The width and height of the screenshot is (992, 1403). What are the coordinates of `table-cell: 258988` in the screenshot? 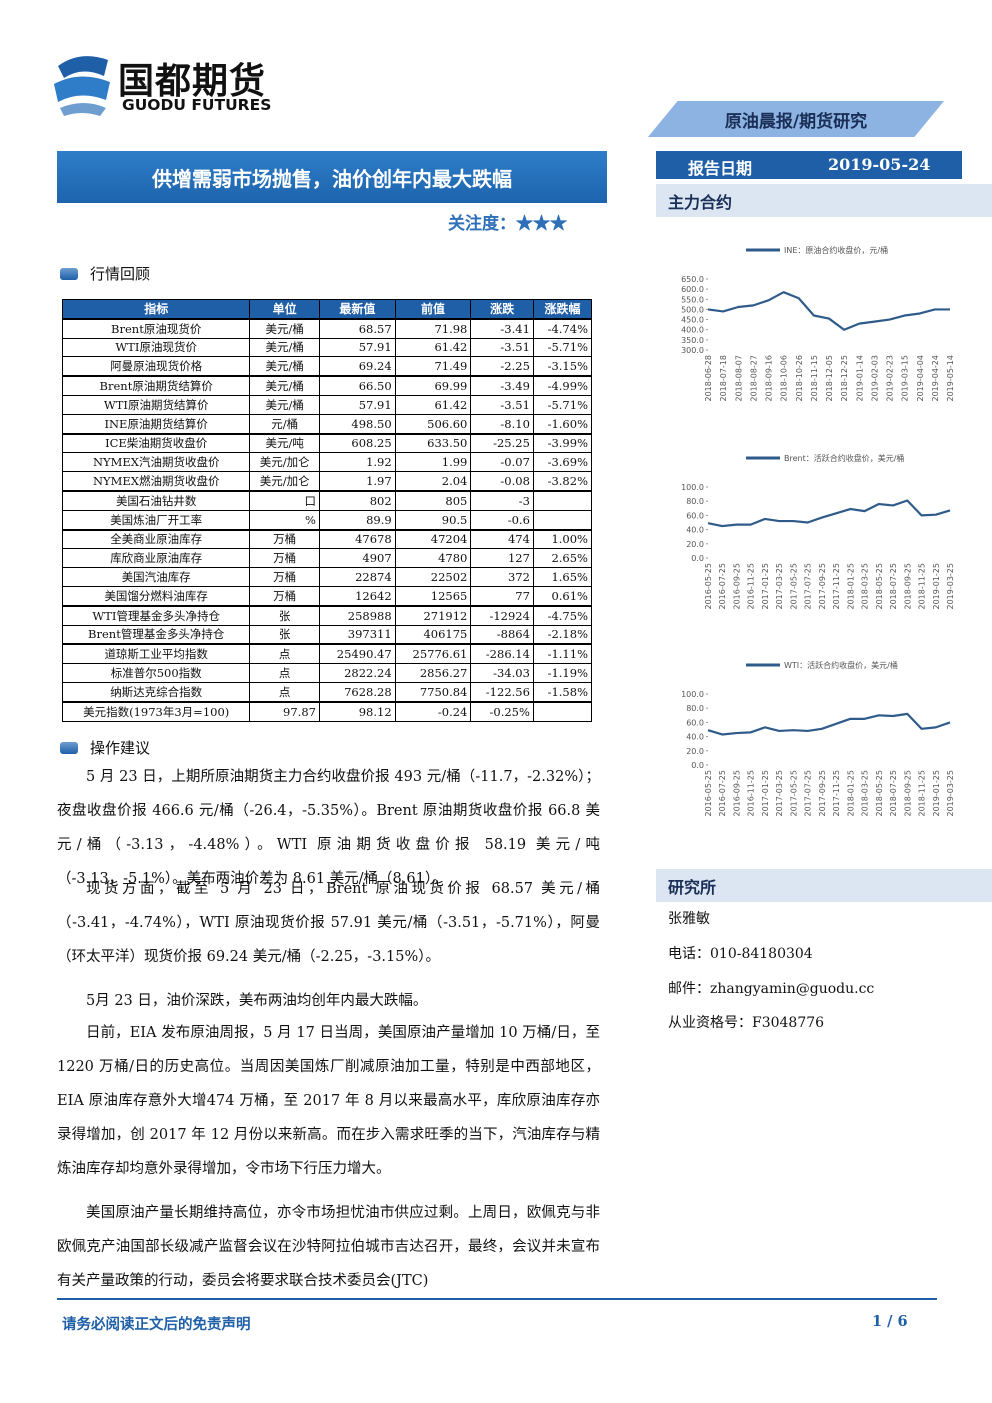 It's located at (357, 615).